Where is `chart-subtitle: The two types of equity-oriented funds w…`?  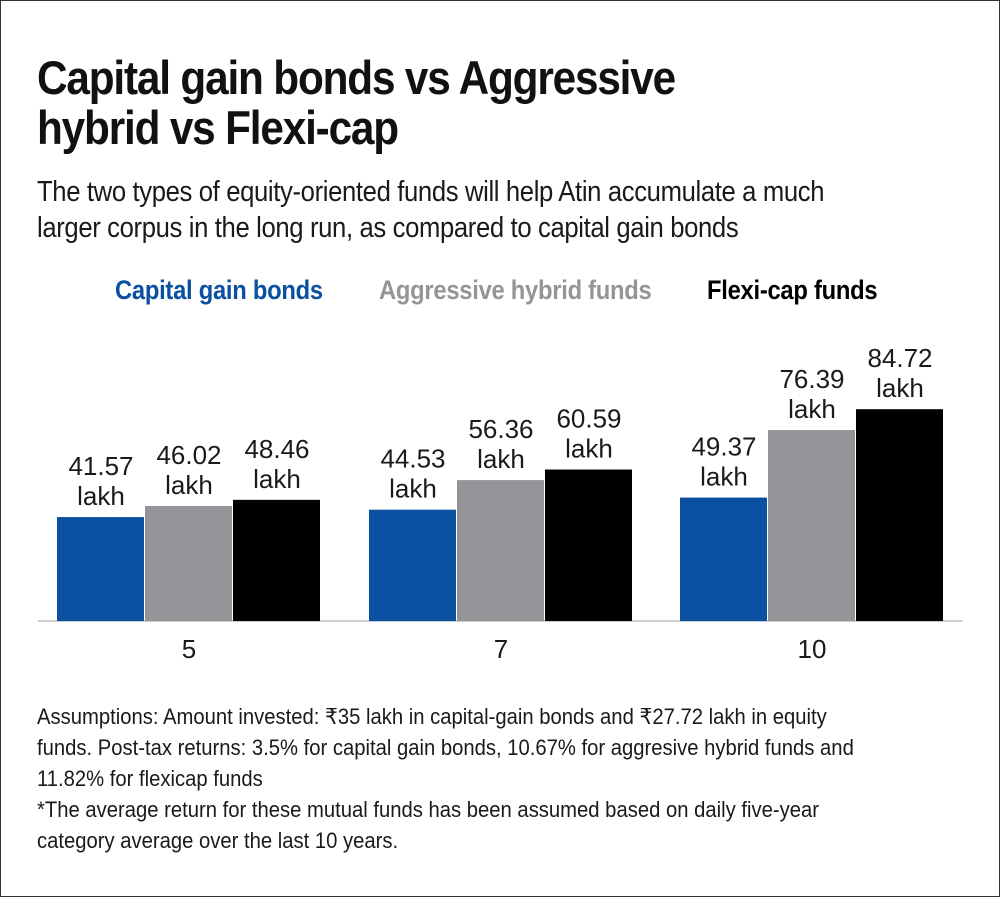
chart-subtitle: The two types of equity-oriented funds w… is located at coordinates (430, 210).